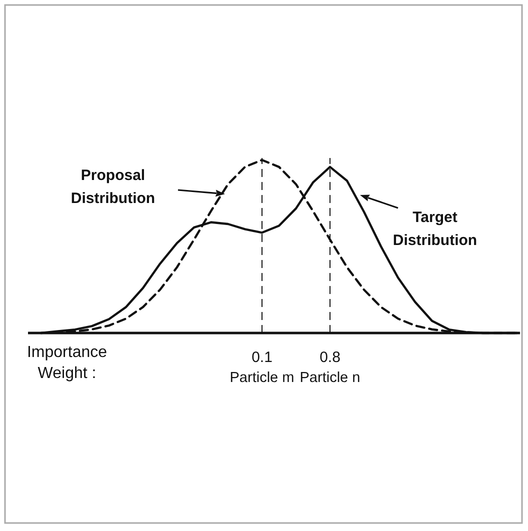 Image resolution: width=528 pixels, height=531 pixels. What do you see at coordinates (113, 187) in the screenshot?
I see `legend-label: Proposal Distribution` at bounding box center [113, 187].